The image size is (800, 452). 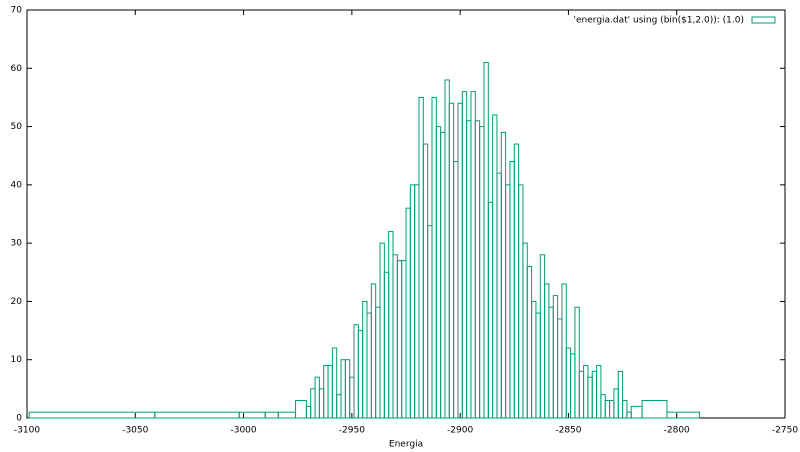 I want to click on y-tick-label: 50, so click(x=17, y=127).